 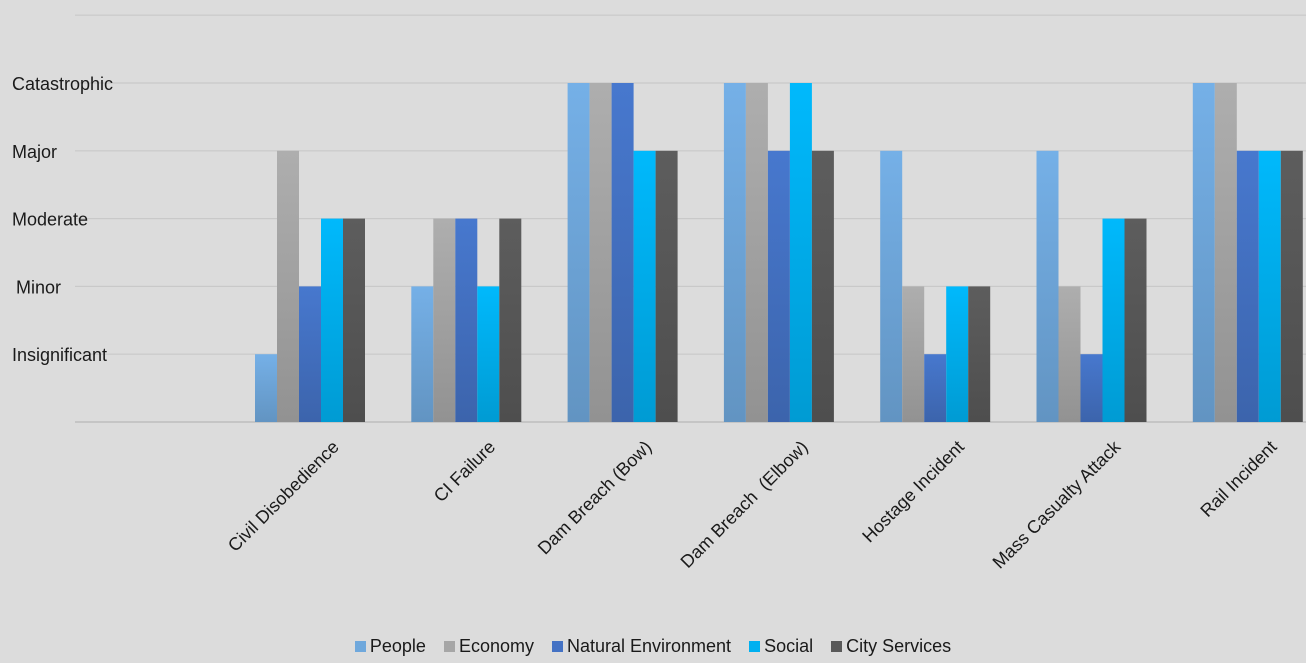 I want to click on legend-item: Economy, so click(x=488, y=646).